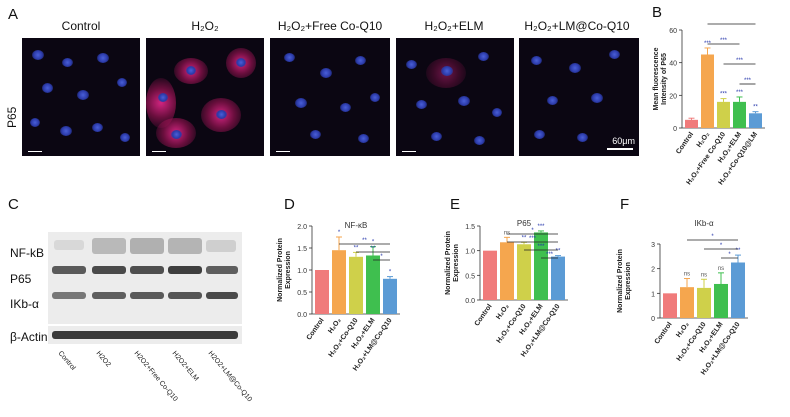  Describe the element at coordinates (81, 26) in the screenshot. I see `micro-title-control: Control` at that location.